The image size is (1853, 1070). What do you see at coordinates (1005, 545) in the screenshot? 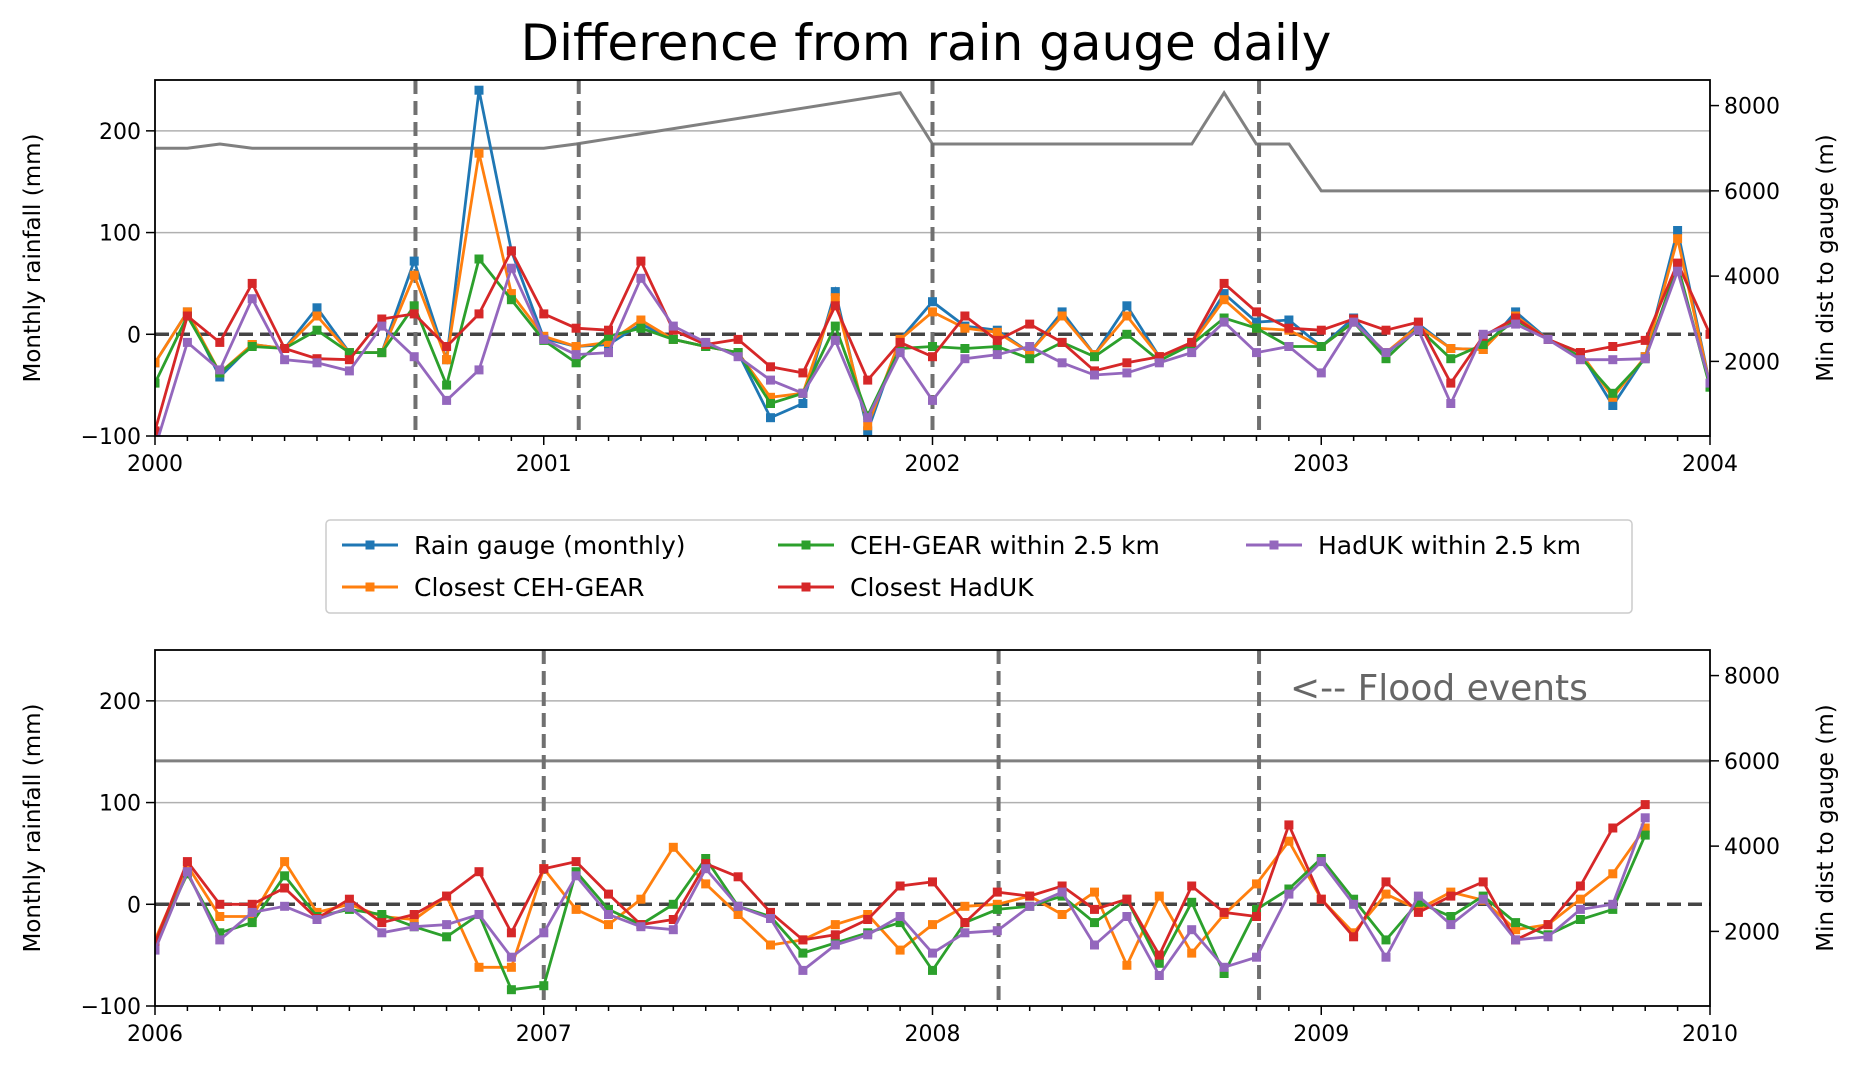
I see `legend-label-ceh_within: CEH-GEAR within 2.5 km` at bounding box center [1005, 545].